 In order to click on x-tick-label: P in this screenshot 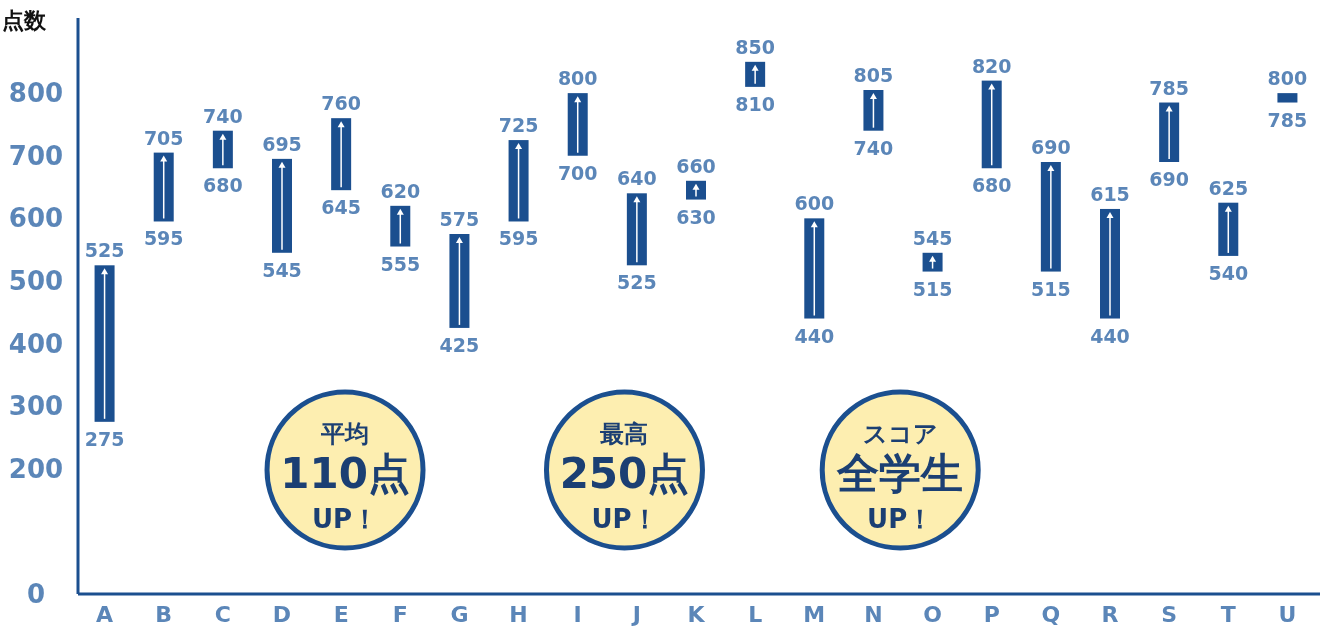, I will do `click(991, 614)`.